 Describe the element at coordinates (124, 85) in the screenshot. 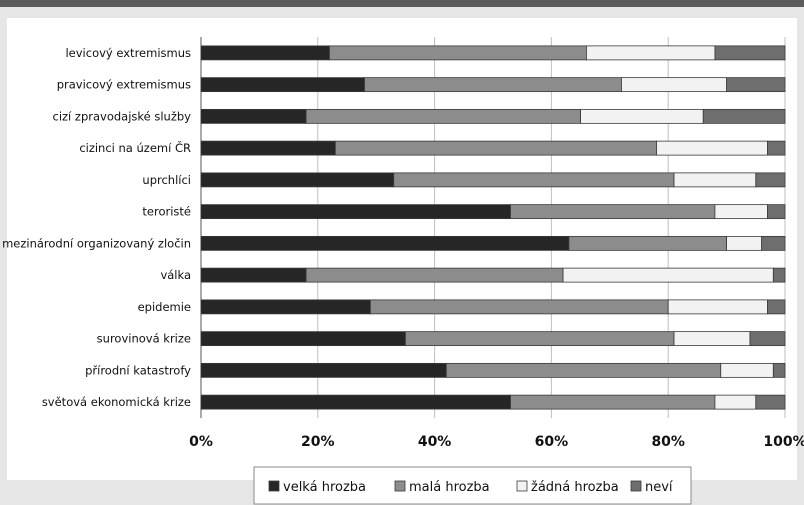

I see `category-label: pravicový extremismus` at that location.